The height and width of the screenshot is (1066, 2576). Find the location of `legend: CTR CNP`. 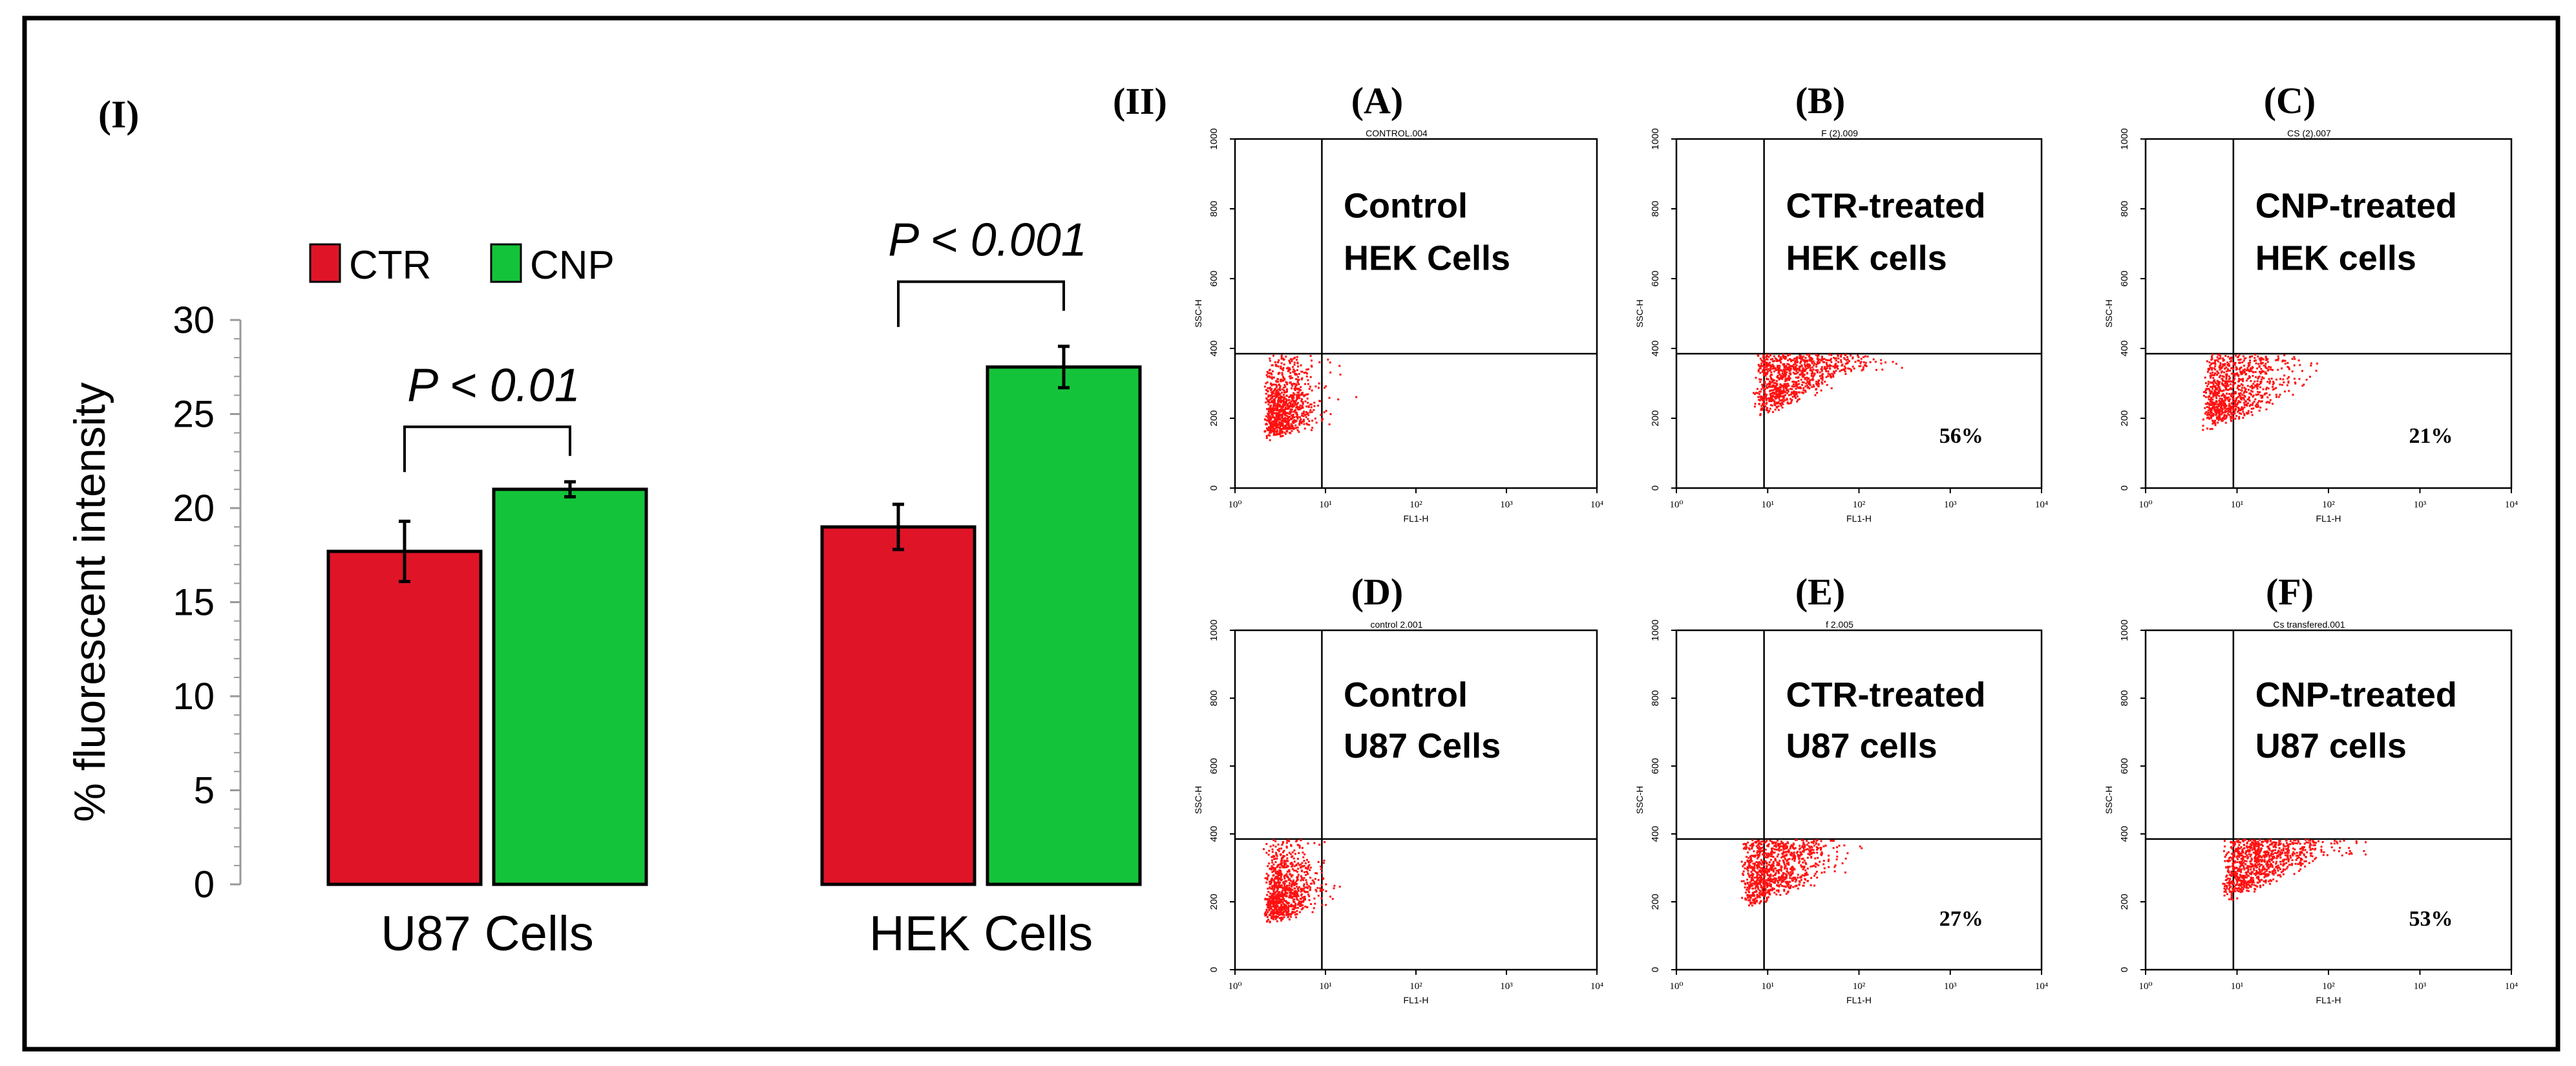

legend: CTR CNP is located at coordinates (462, 265).